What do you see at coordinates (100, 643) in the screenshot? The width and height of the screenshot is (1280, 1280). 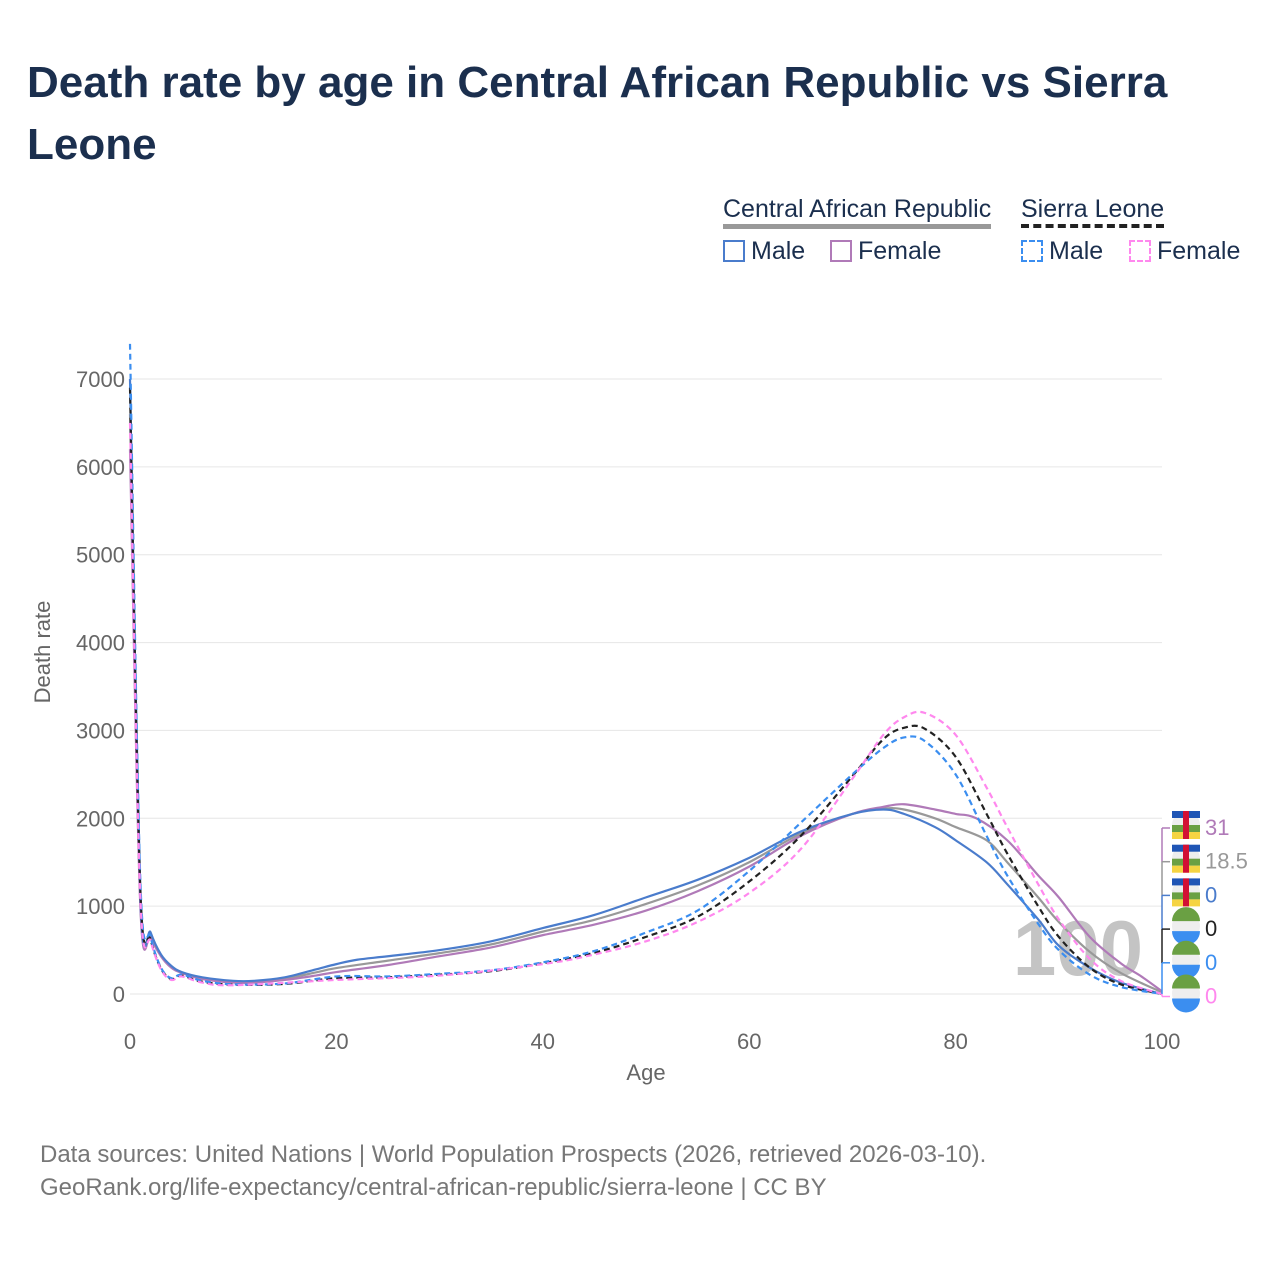 I see `y-tick-label: 4000` at bounding box center [100, 643].